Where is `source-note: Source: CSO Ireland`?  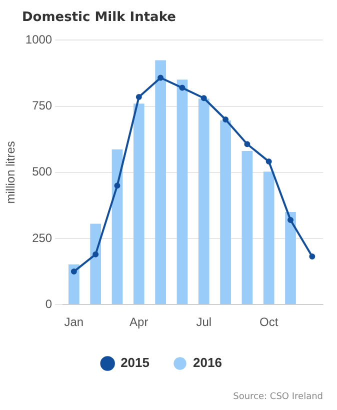 source-note: Source: CSO Ireland is located at coordinates (278, 397).